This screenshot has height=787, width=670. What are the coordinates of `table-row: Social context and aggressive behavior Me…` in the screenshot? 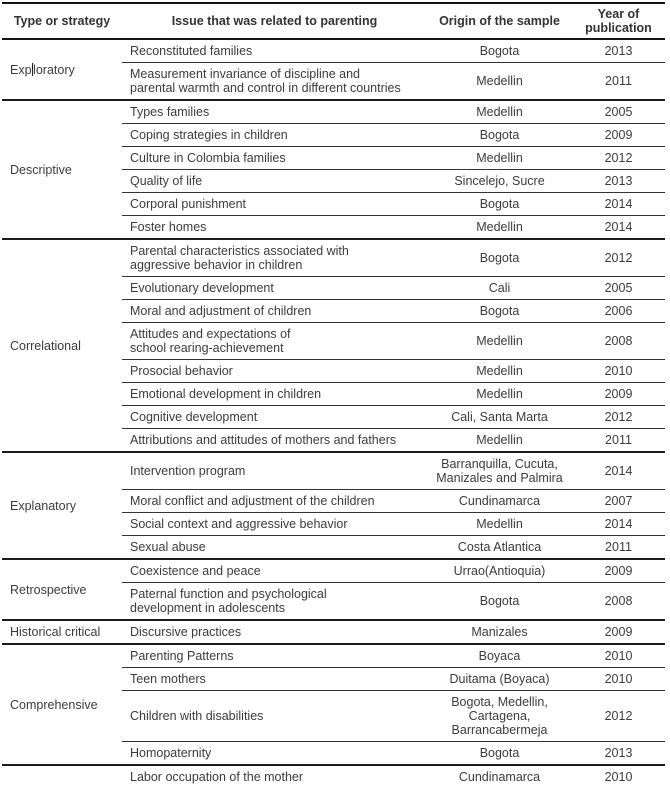 It's located at (333, 524).